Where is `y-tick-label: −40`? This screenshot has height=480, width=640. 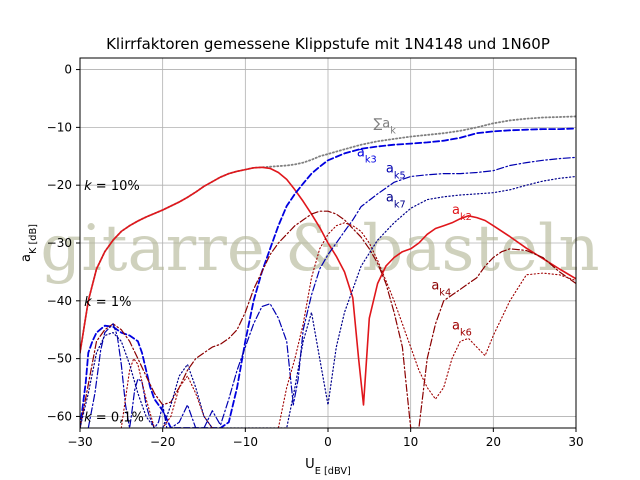 y-tick-label: −40 is located at coordinates (59, 301).